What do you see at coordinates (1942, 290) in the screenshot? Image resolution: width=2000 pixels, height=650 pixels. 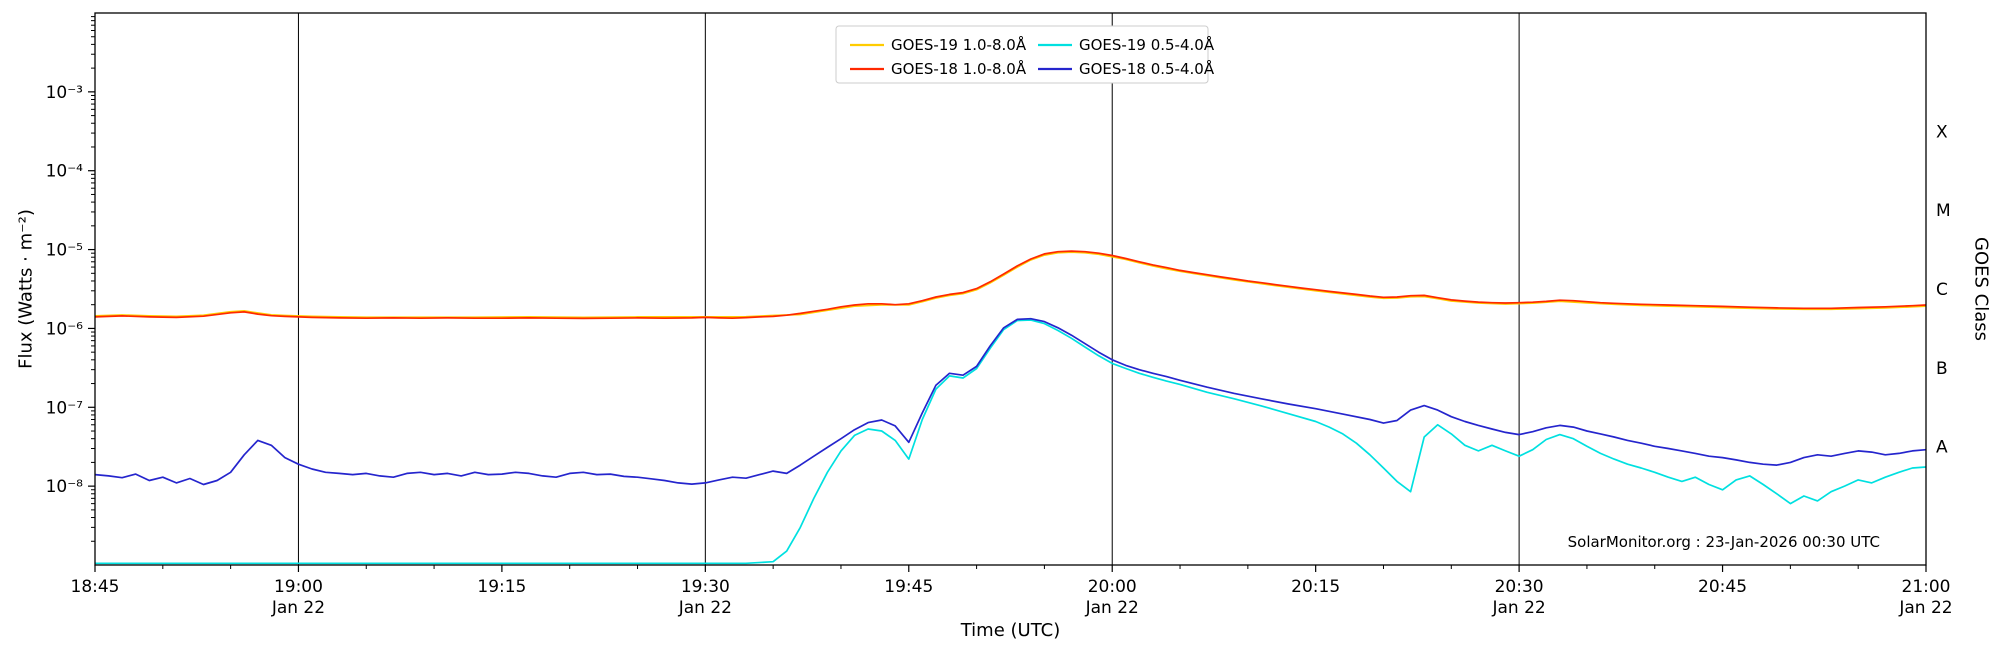 I see `goes-class-label-c: C` at bounding box center [1942, 290].